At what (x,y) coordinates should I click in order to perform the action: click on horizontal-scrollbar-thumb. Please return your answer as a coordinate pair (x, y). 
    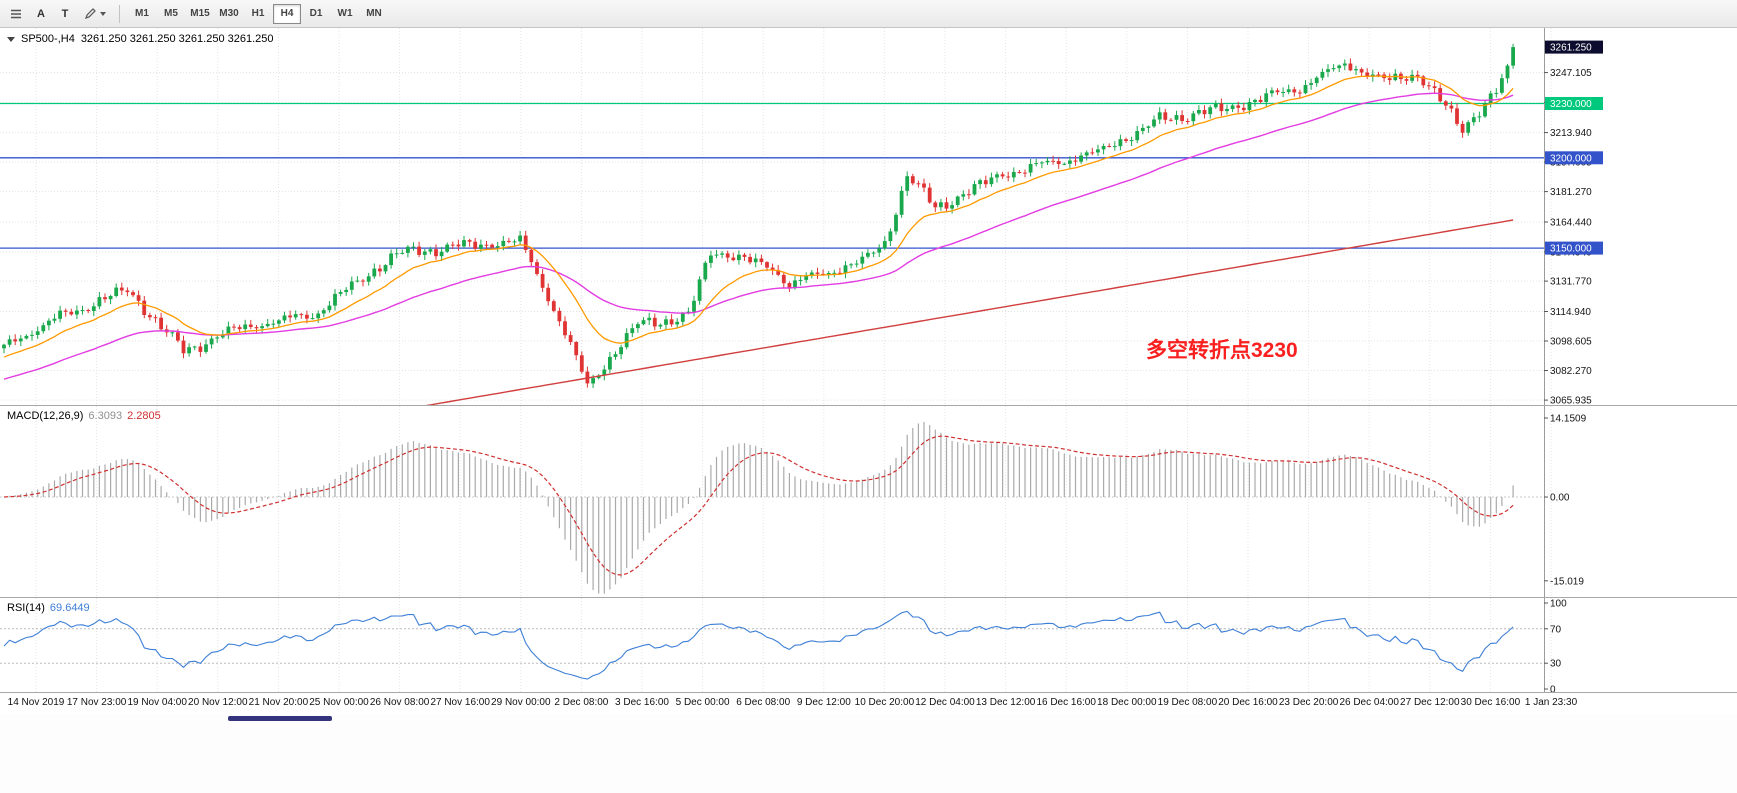
    Looking at the image, I should click on (280, 718).